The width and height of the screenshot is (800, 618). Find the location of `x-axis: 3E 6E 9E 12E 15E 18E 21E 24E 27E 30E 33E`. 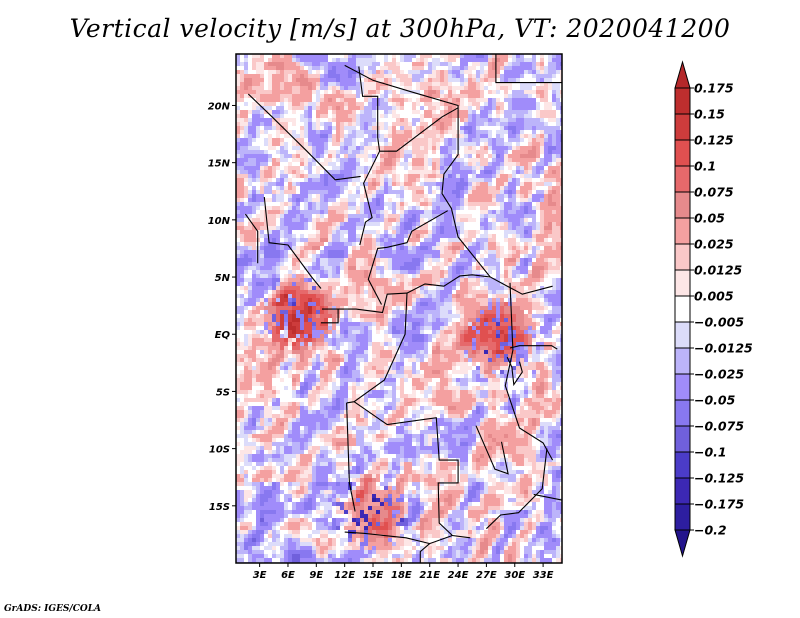

x-axis: 3E 6E 9E 12E 15E 18E 21E 24E 27E 30E 33E is located at coordinates (403, 572).